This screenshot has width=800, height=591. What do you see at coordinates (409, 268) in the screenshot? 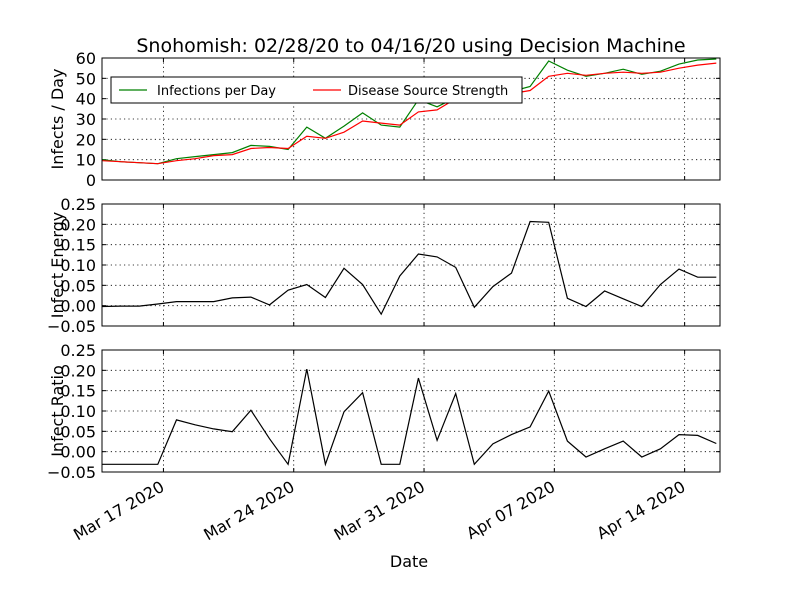
I see `infect-energy-line` at bounding box center [409, 268].